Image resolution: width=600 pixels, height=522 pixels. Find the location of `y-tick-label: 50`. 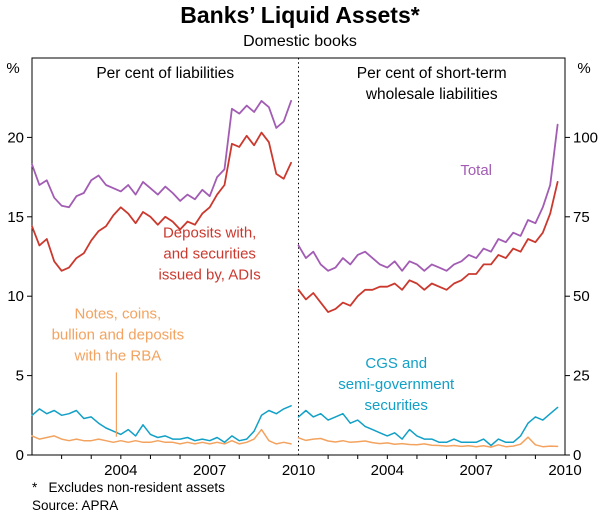

y-tick-label: 50 is located at coordinates (581, 296).